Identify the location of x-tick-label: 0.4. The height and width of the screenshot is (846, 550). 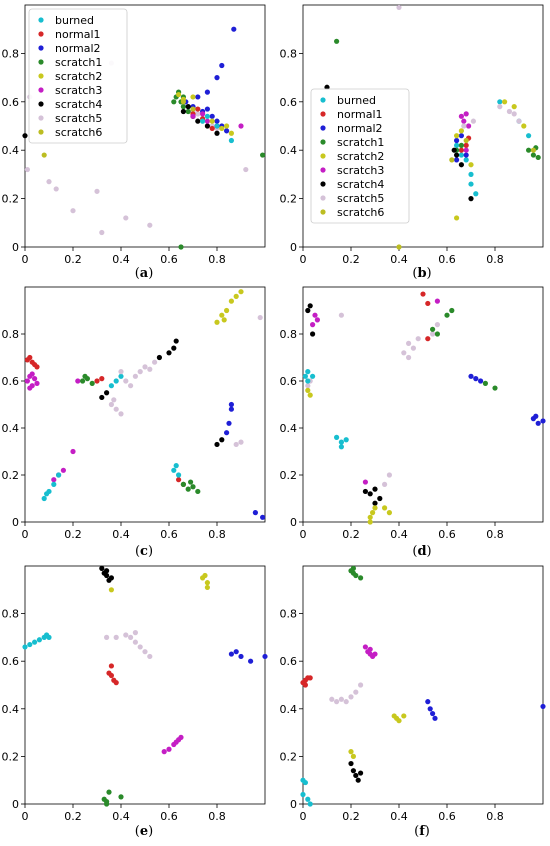
(121, 534).